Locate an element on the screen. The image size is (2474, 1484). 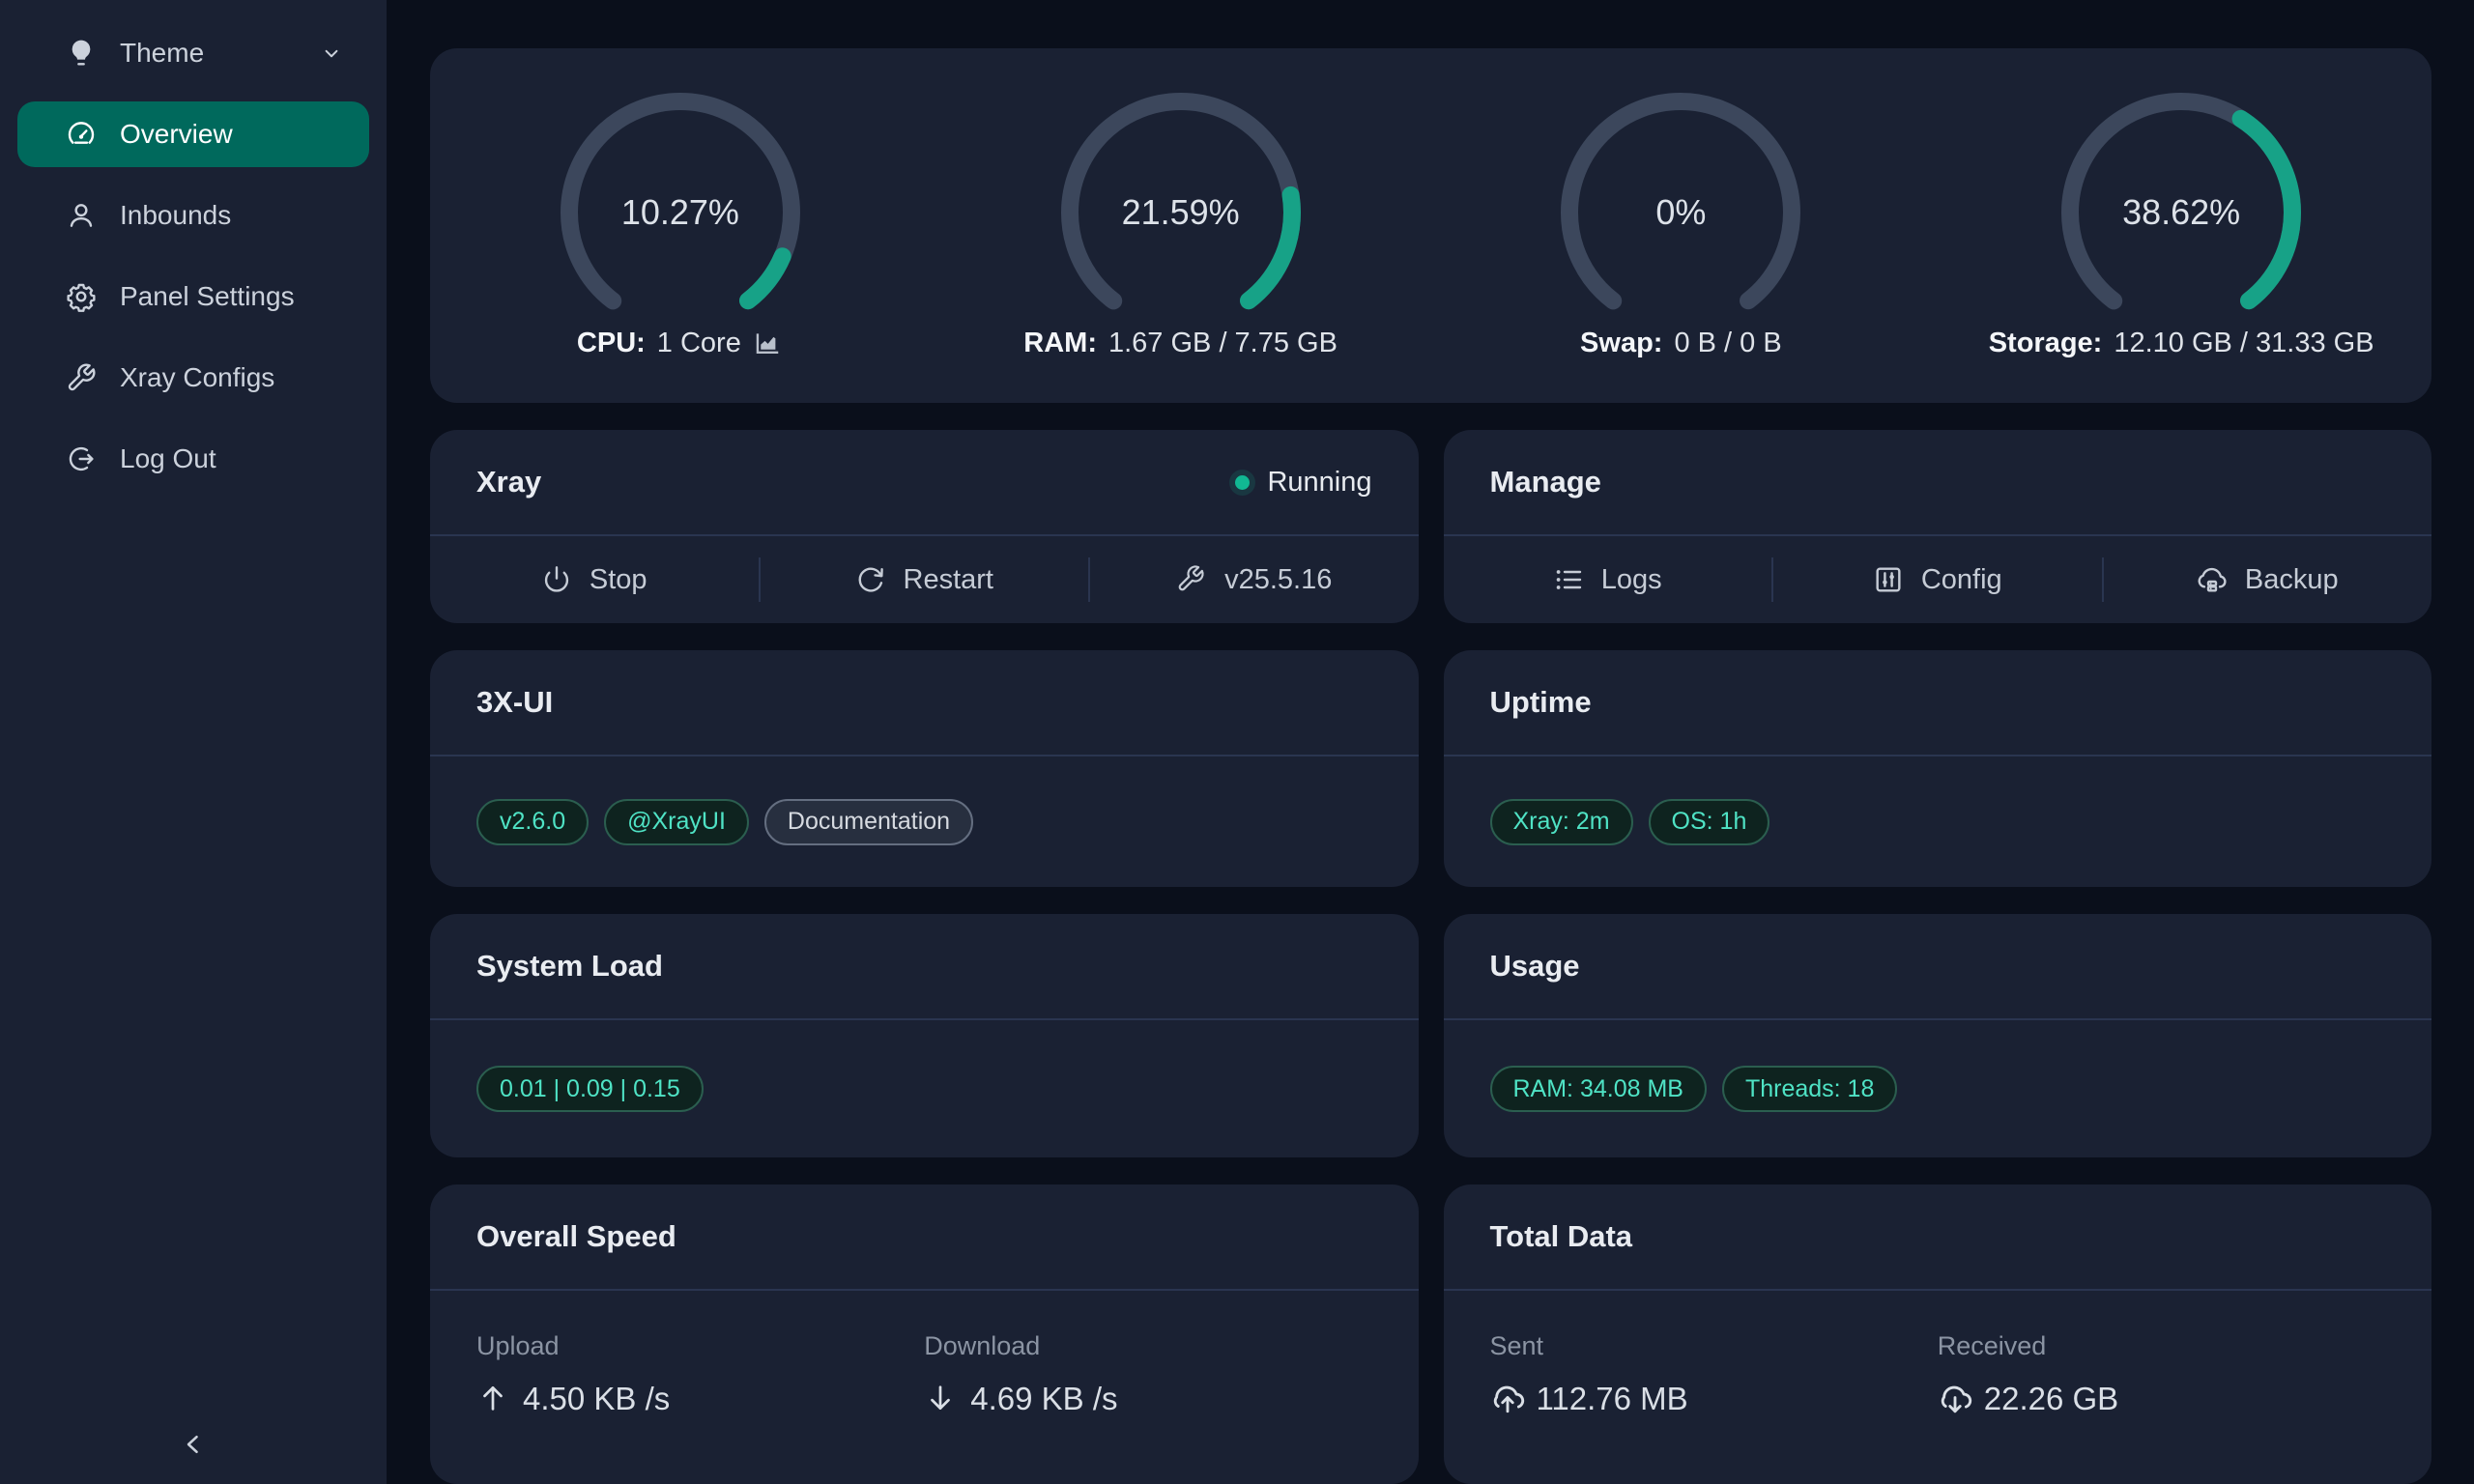
area-chart-icon is located at coordinates (768, 344).